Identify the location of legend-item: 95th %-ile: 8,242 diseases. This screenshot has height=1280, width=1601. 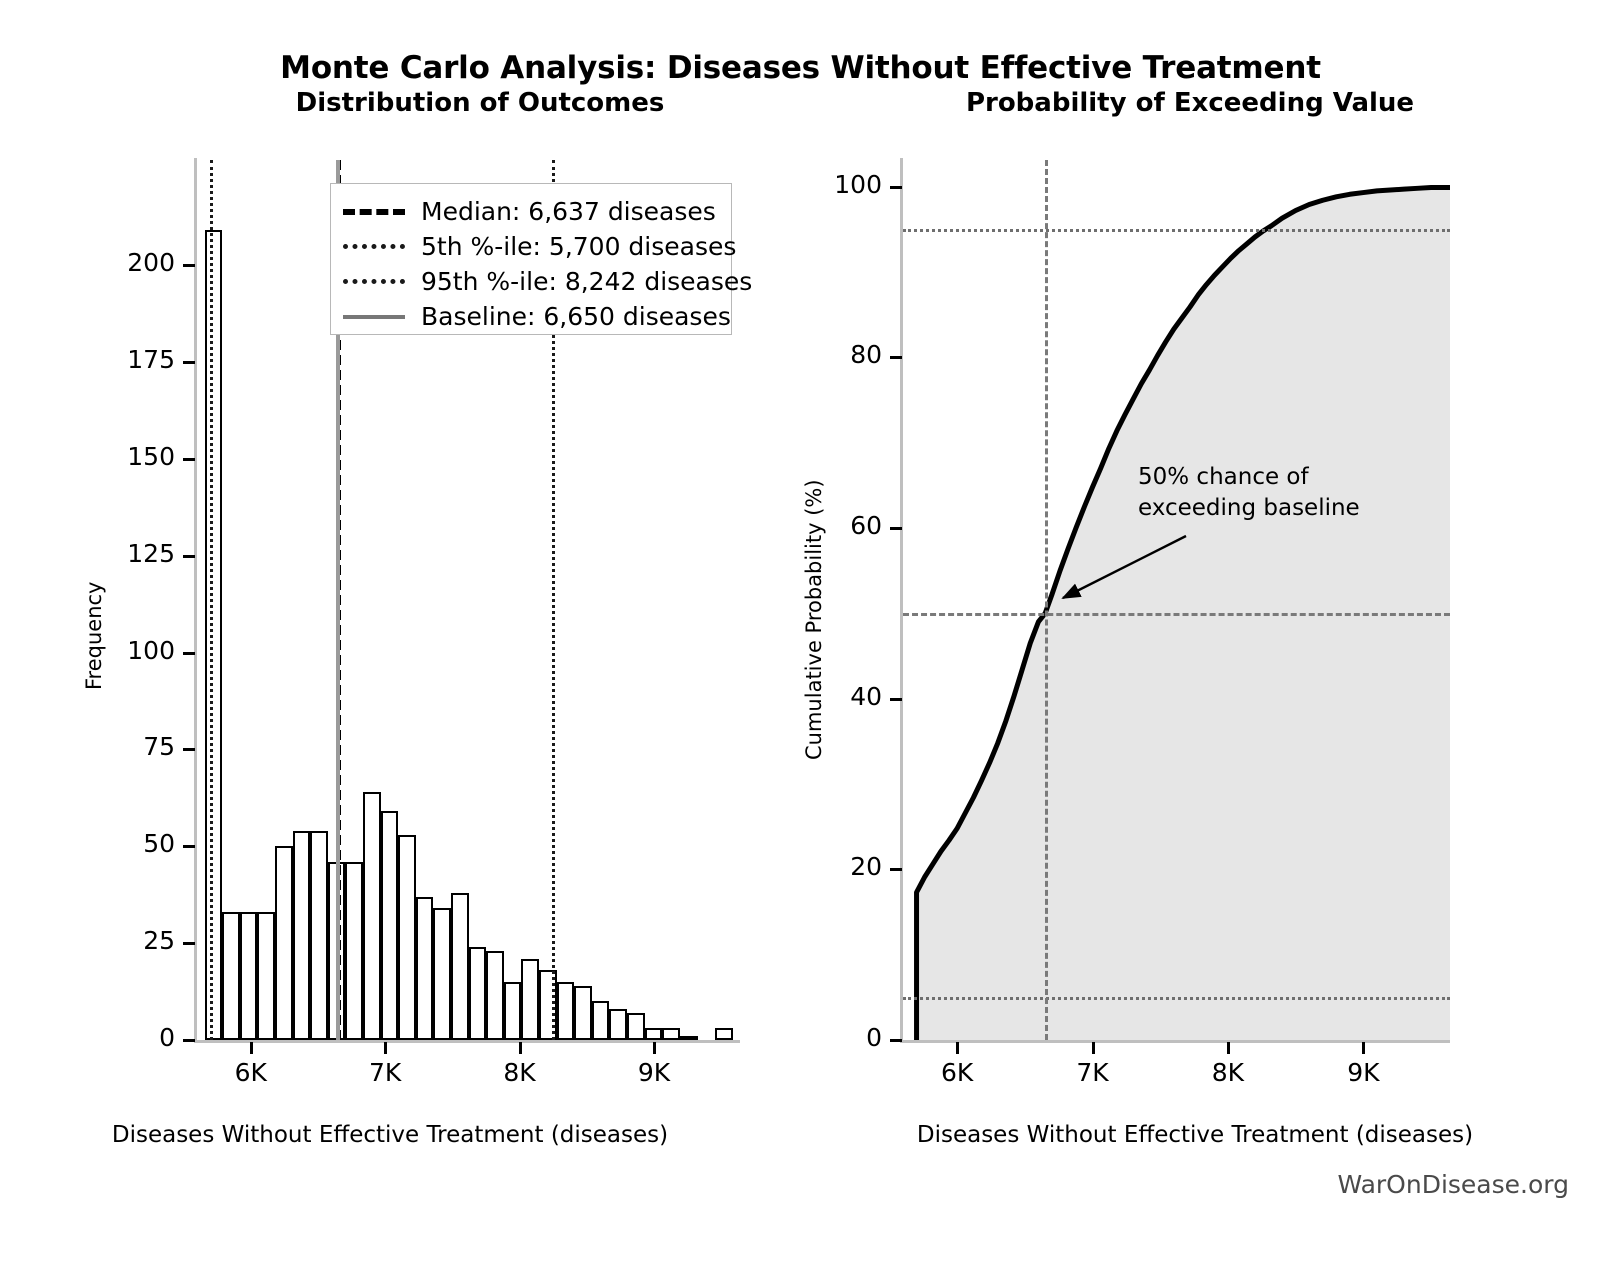
(547, 281).